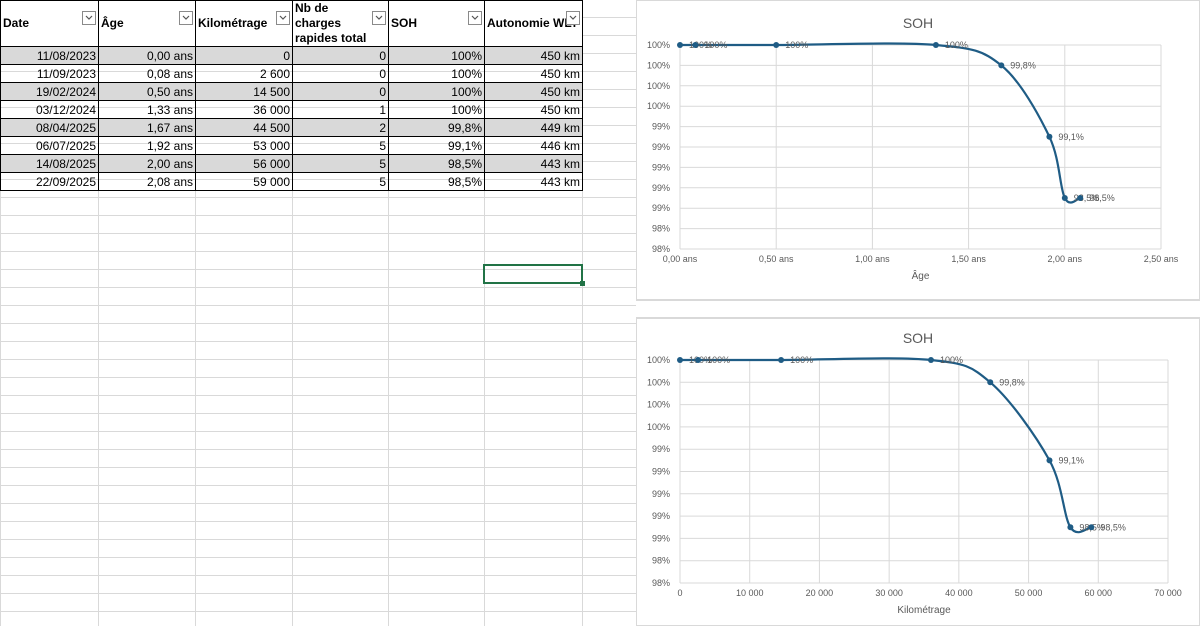 This screenshot has height=626, width=1200. Describe the element at coordinates (147, 73) in the screenshot. I see `cell-age: 0,08 ans` at that location.